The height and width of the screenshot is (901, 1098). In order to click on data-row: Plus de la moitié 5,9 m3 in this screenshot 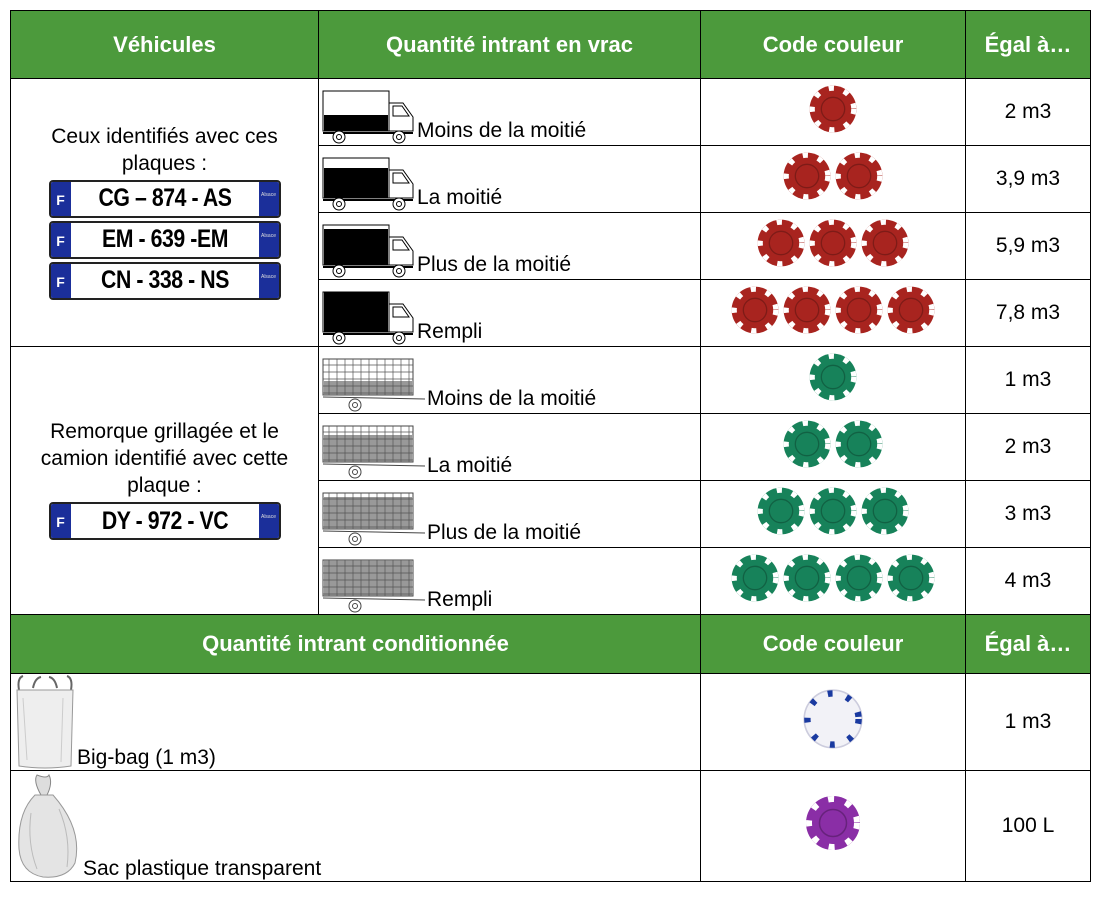, I will do `click(551, 246)`.